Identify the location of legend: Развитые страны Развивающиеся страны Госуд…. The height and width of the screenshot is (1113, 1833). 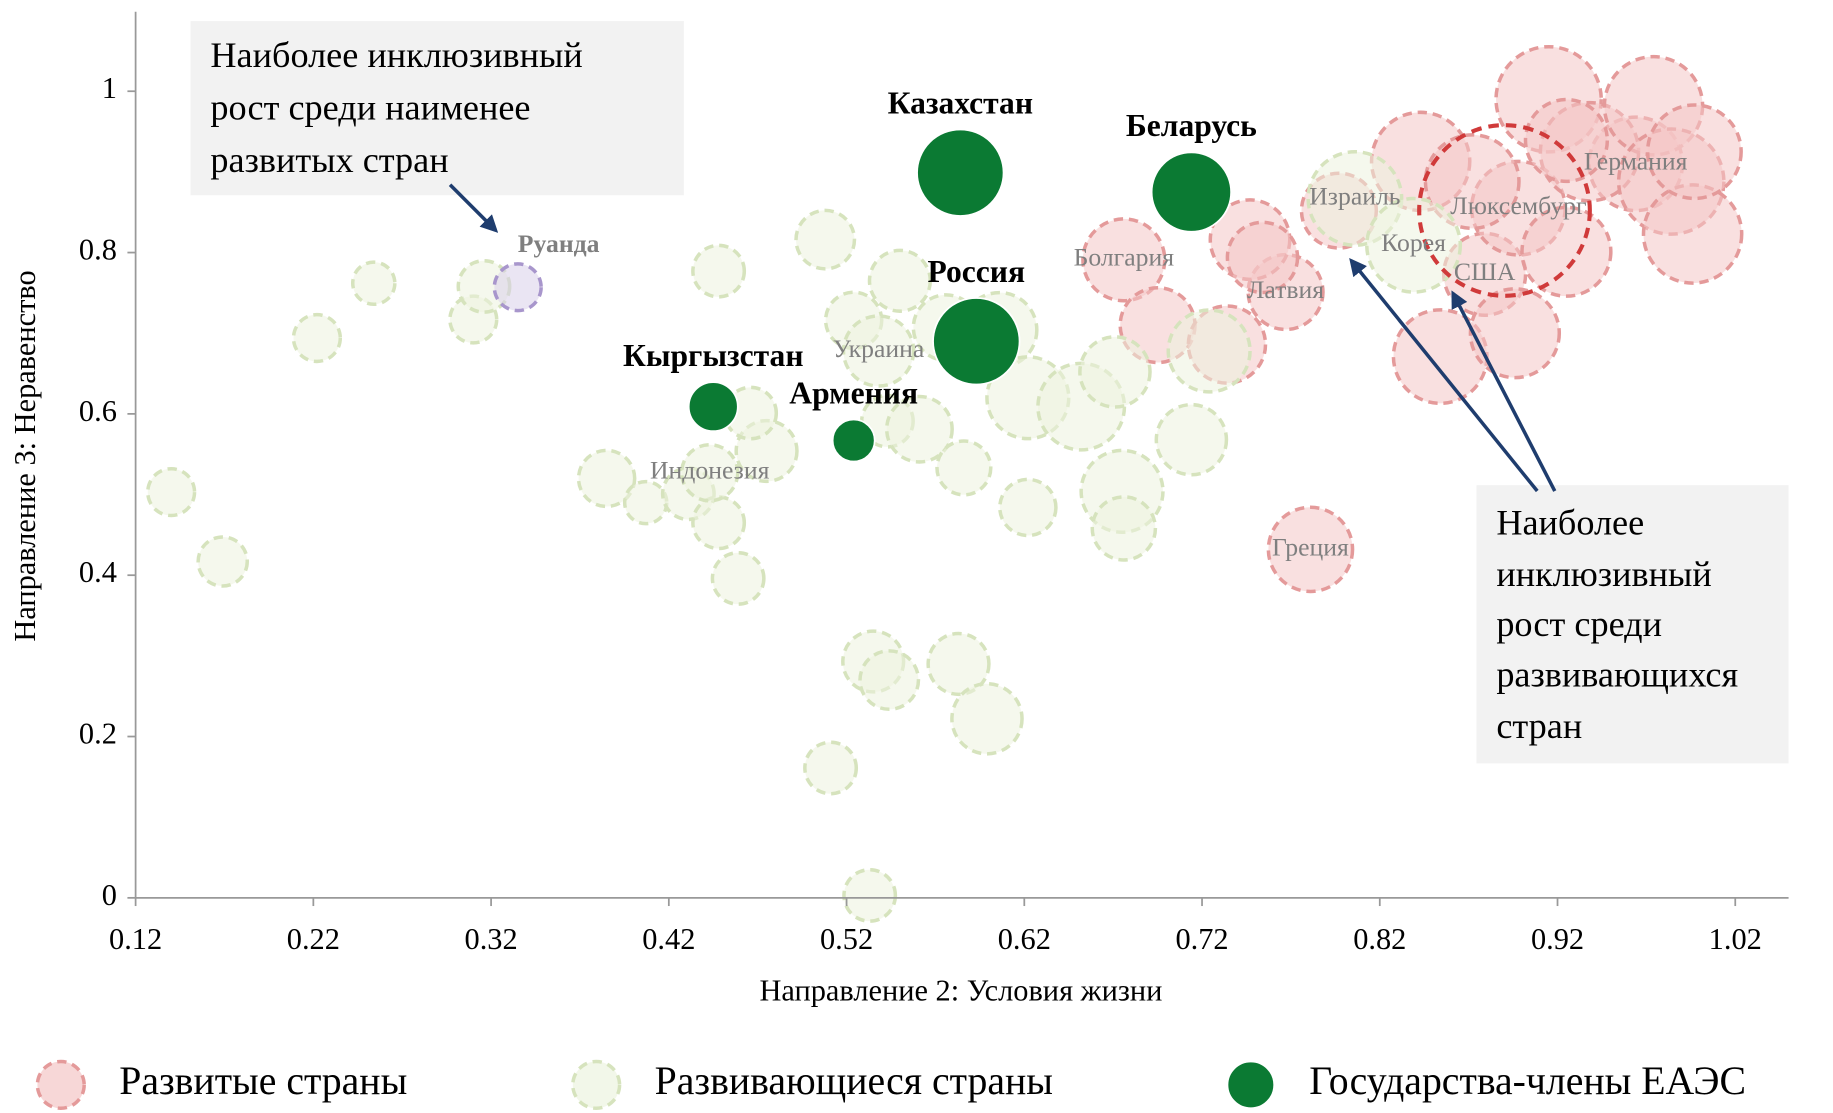
(890, 1085).